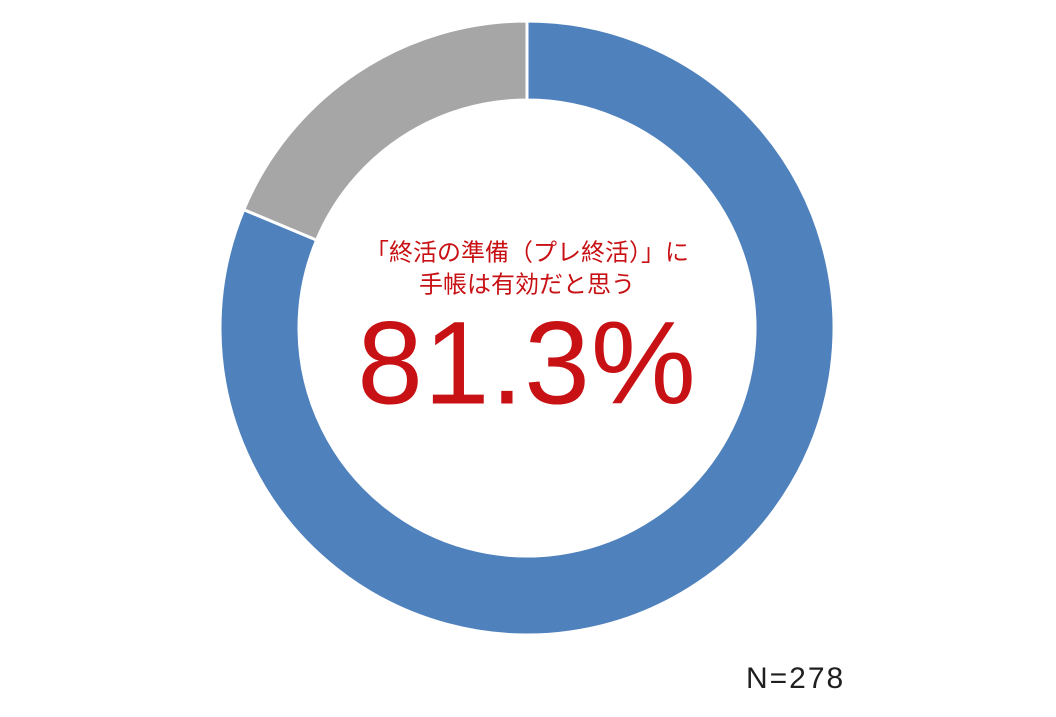  What do you see at coordinates (527, 363) in the screenshot?
I see `center-percentage-value: 81.3%` at bounding box center [527, 363].